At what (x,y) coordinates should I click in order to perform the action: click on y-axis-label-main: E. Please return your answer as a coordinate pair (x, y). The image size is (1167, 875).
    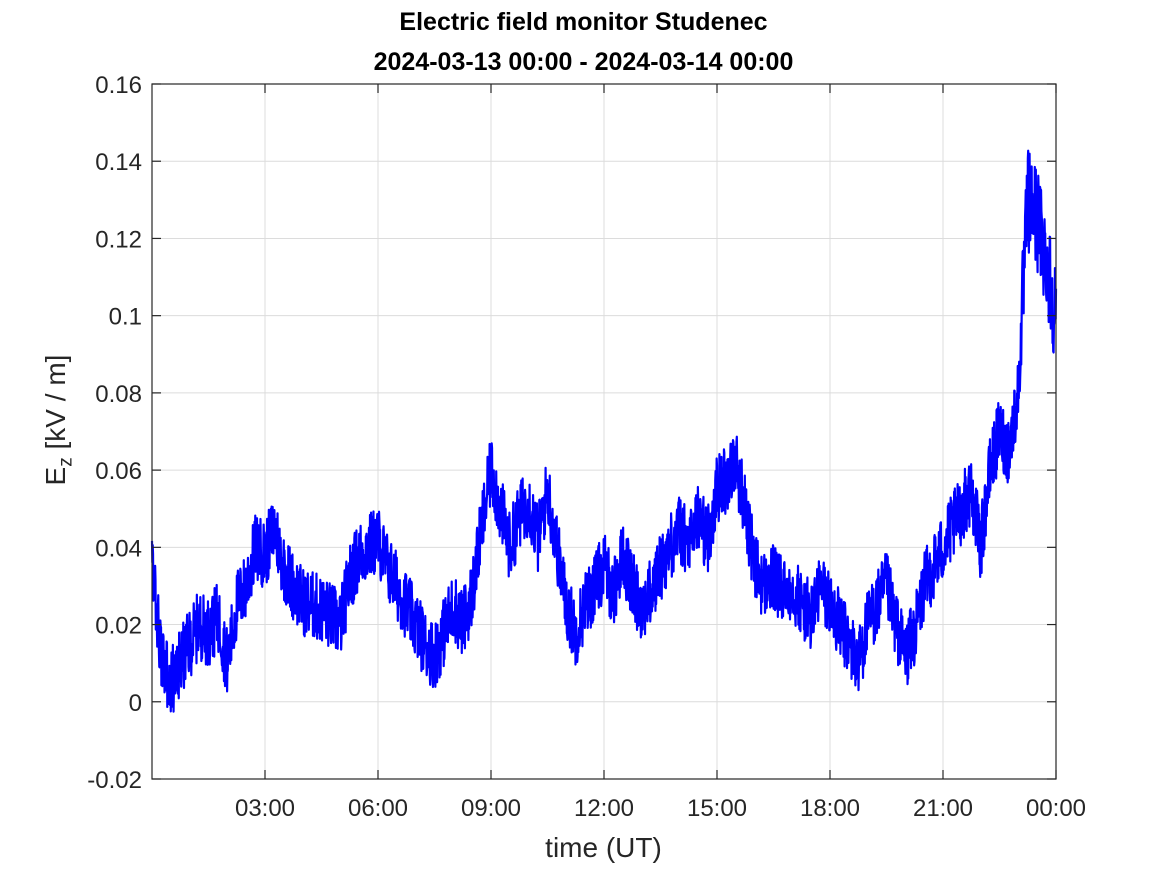
    Looking at the image, I should click on (55, 476).